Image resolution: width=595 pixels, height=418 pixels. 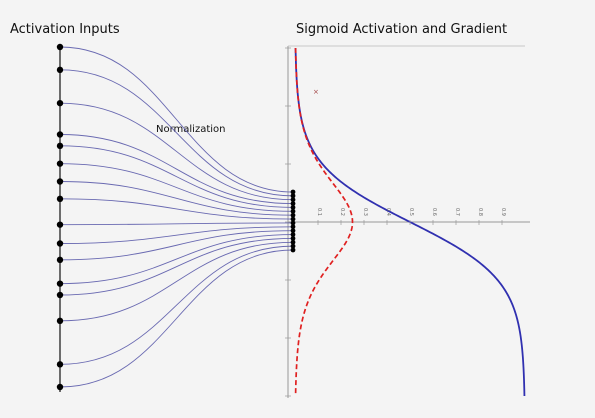 I want to click on value-tick-label: 0.8, so click(x=480, y=212).